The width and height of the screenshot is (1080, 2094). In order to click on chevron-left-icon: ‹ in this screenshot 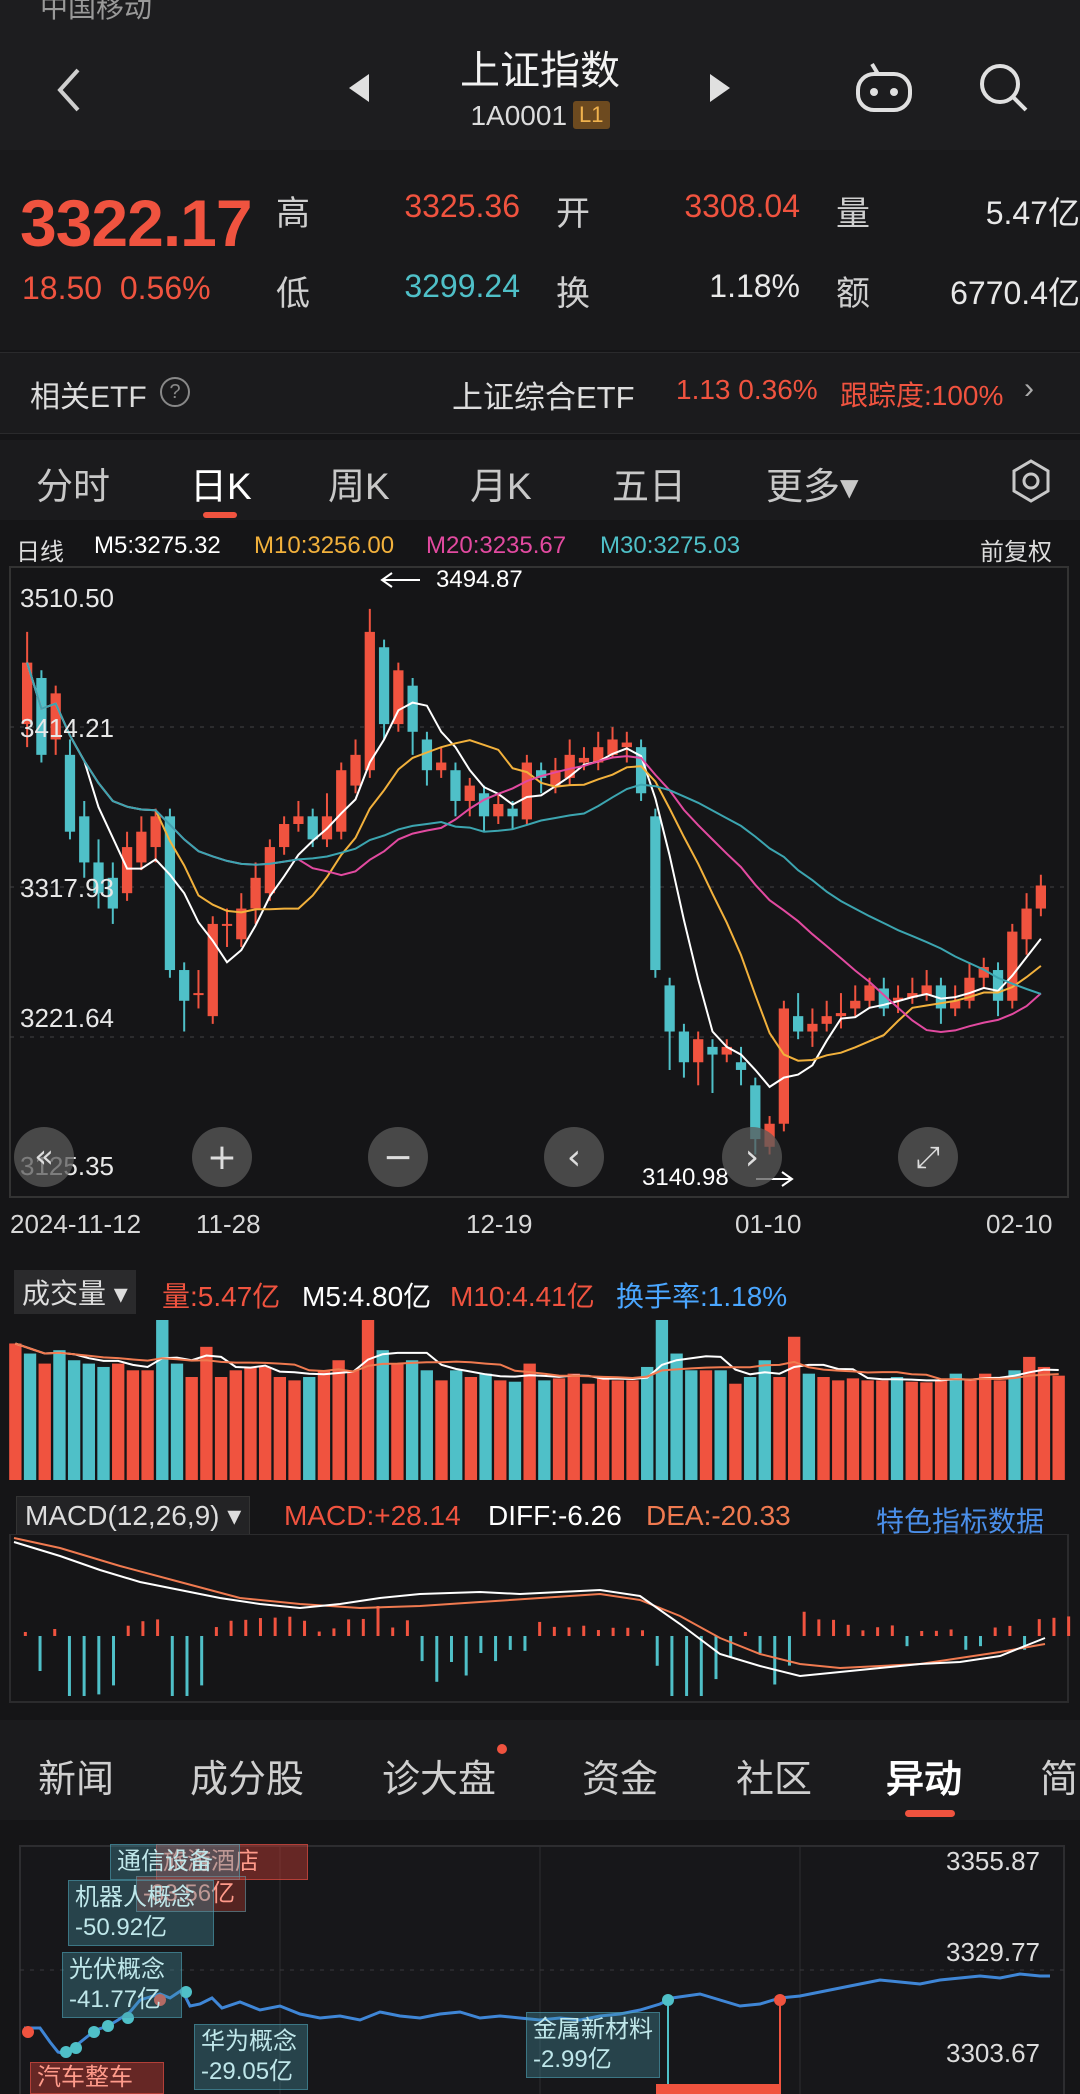, I will do `click(574, 1157)`.